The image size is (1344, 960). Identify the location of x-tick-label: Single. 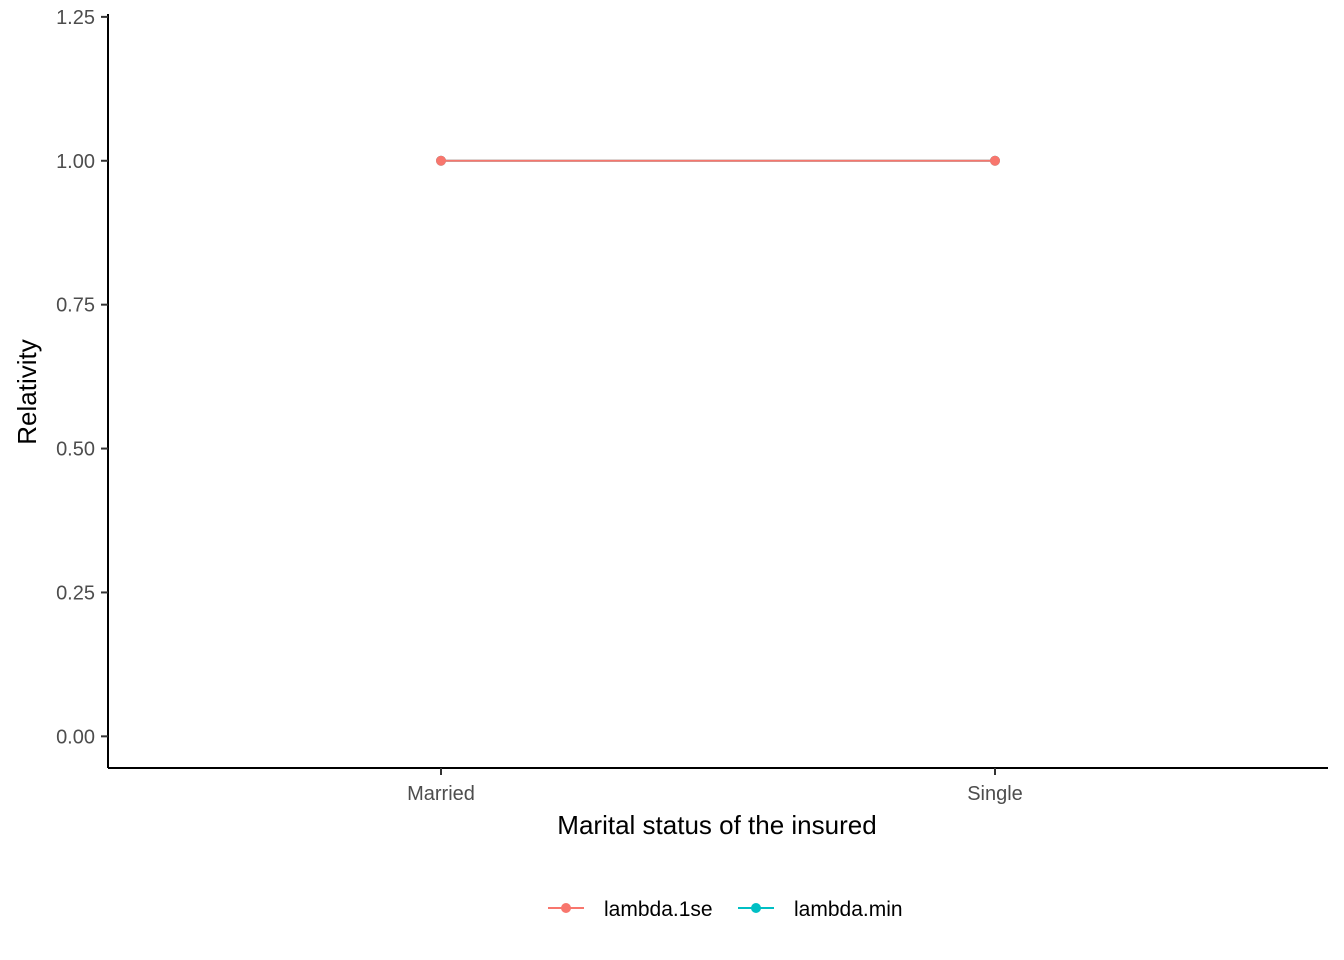
(995, 794).